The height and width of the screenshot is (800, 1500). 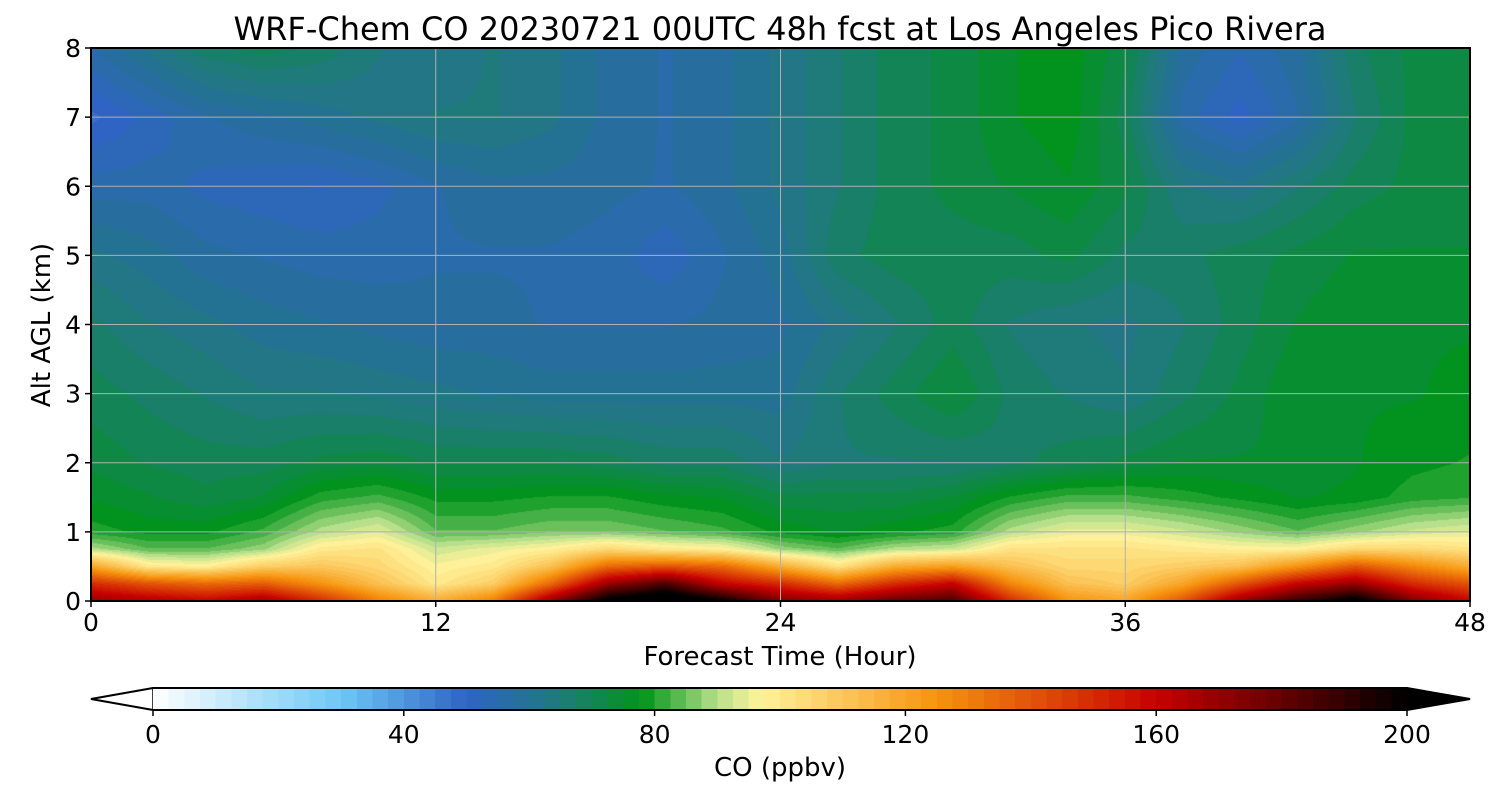 I want to click on colorbar-tick-label: 200, so click(x=1407, y=734).